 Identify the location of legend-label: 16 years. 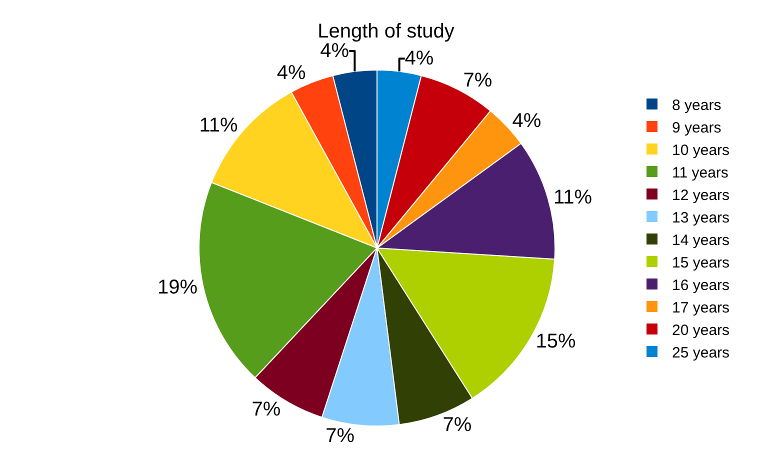
(701, 285).